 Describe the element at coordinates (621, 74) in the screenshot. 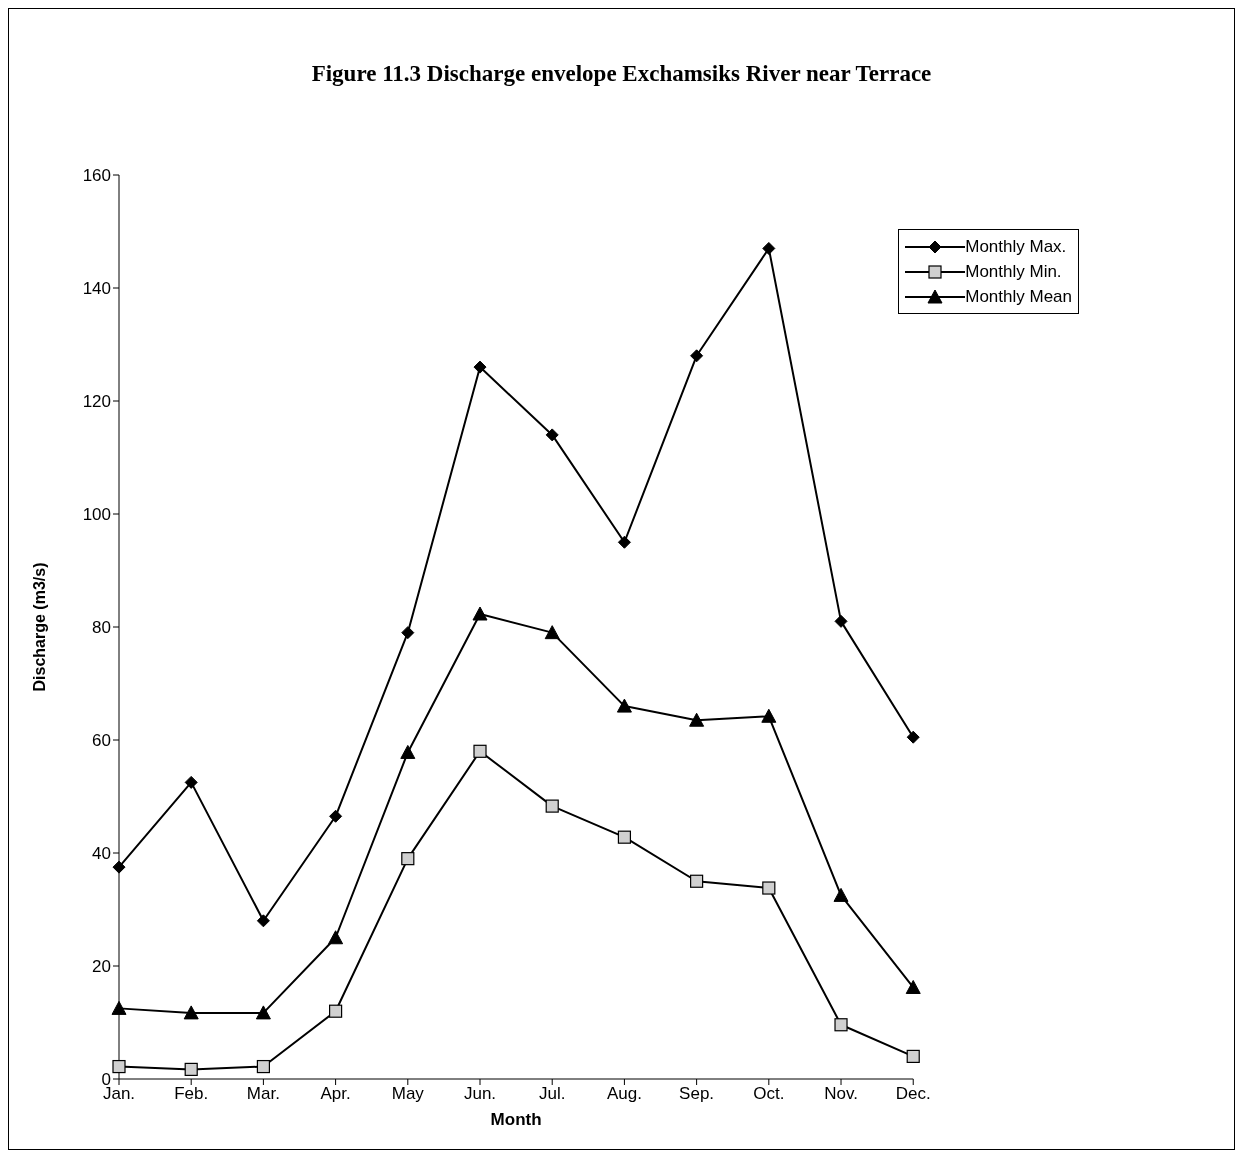

I see `chart-title: Figure 11.3 Discharge envelope Exchamsiks River near Terrace` at that location.